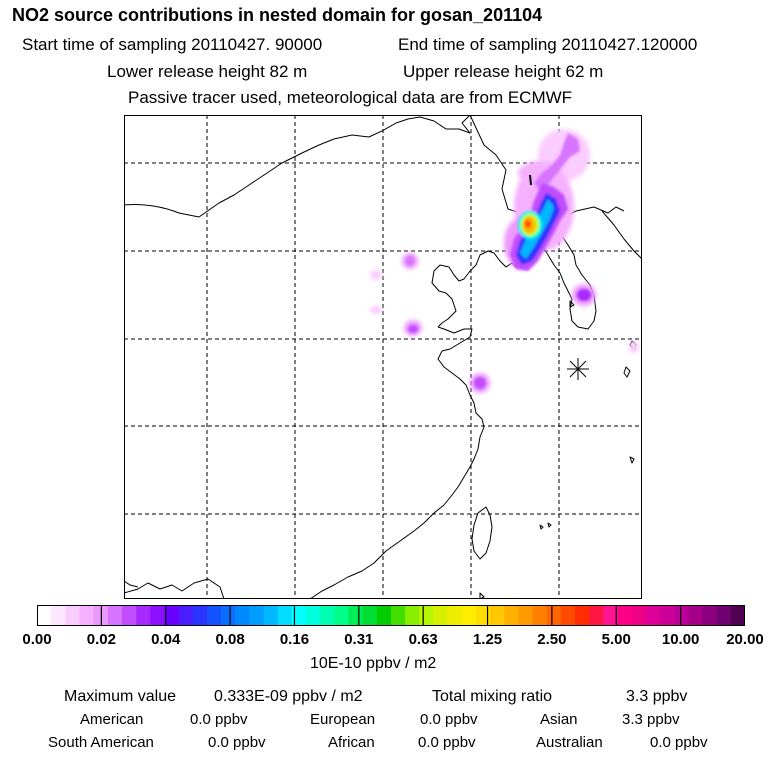 This screenshot has width=768, height=768. I want to click on coast-east-sea, so click(621, 235).